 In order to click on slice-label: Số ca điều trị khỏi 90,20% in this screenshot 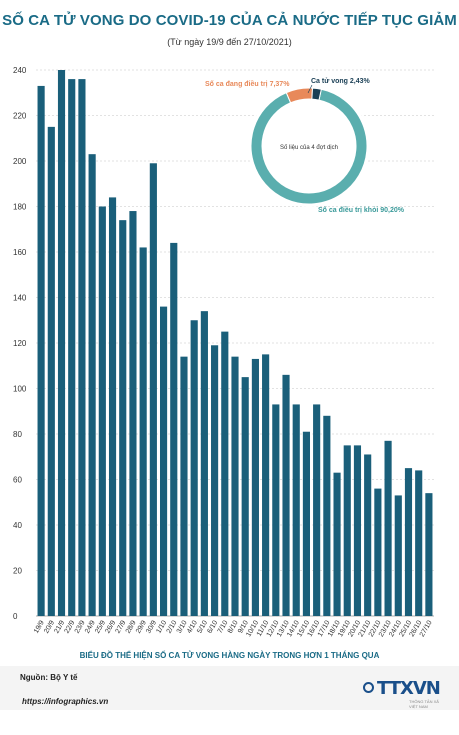, I will do `click(361, 209)`.